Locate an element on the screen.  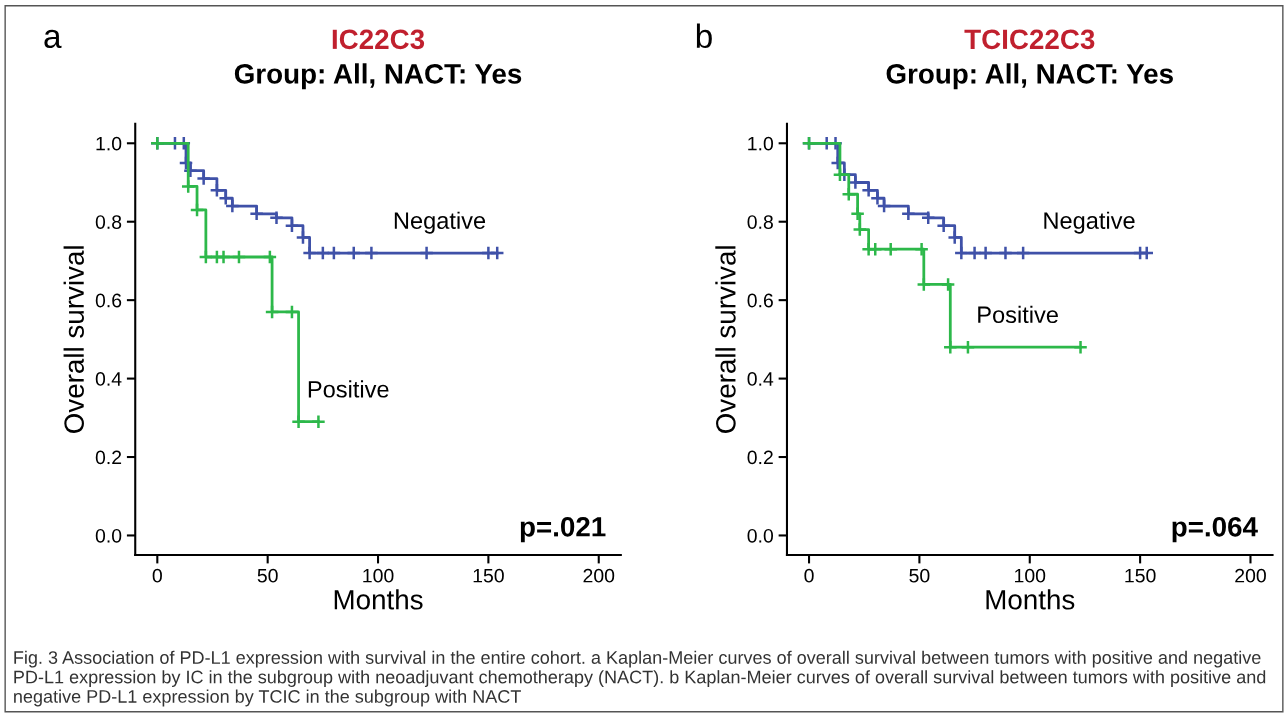
text: b is located at coordinates (704, 36).